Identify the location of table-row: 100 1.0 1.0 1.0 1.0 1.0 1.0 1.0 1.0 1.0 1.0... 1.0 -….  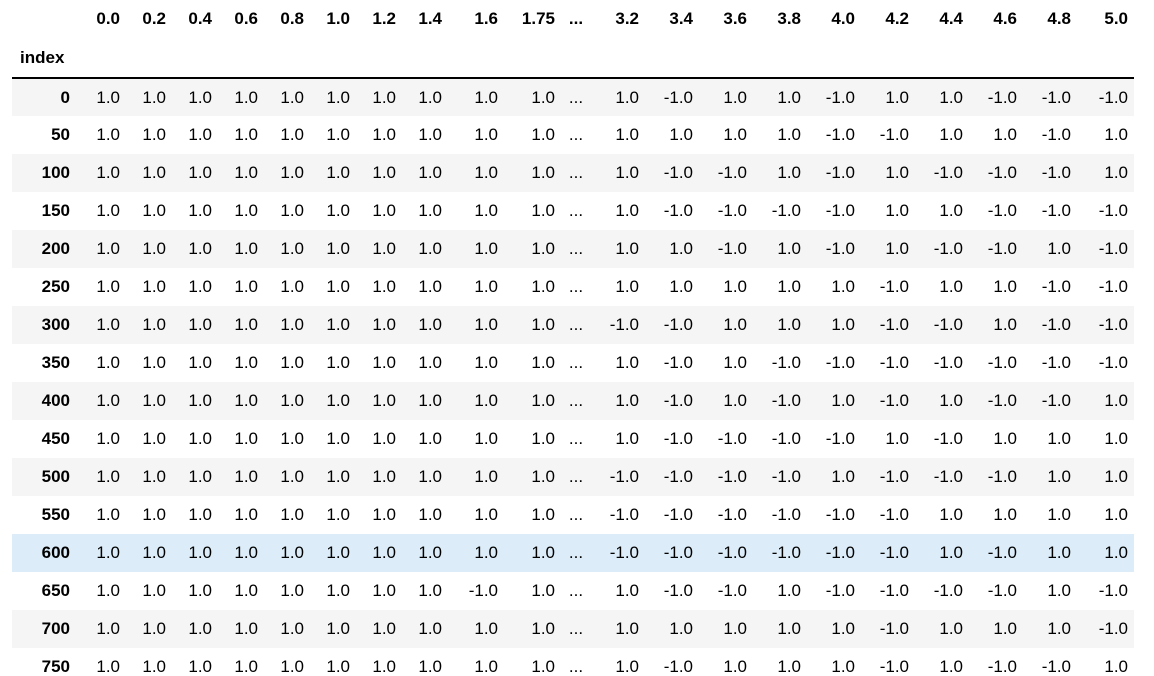
(573, 173).